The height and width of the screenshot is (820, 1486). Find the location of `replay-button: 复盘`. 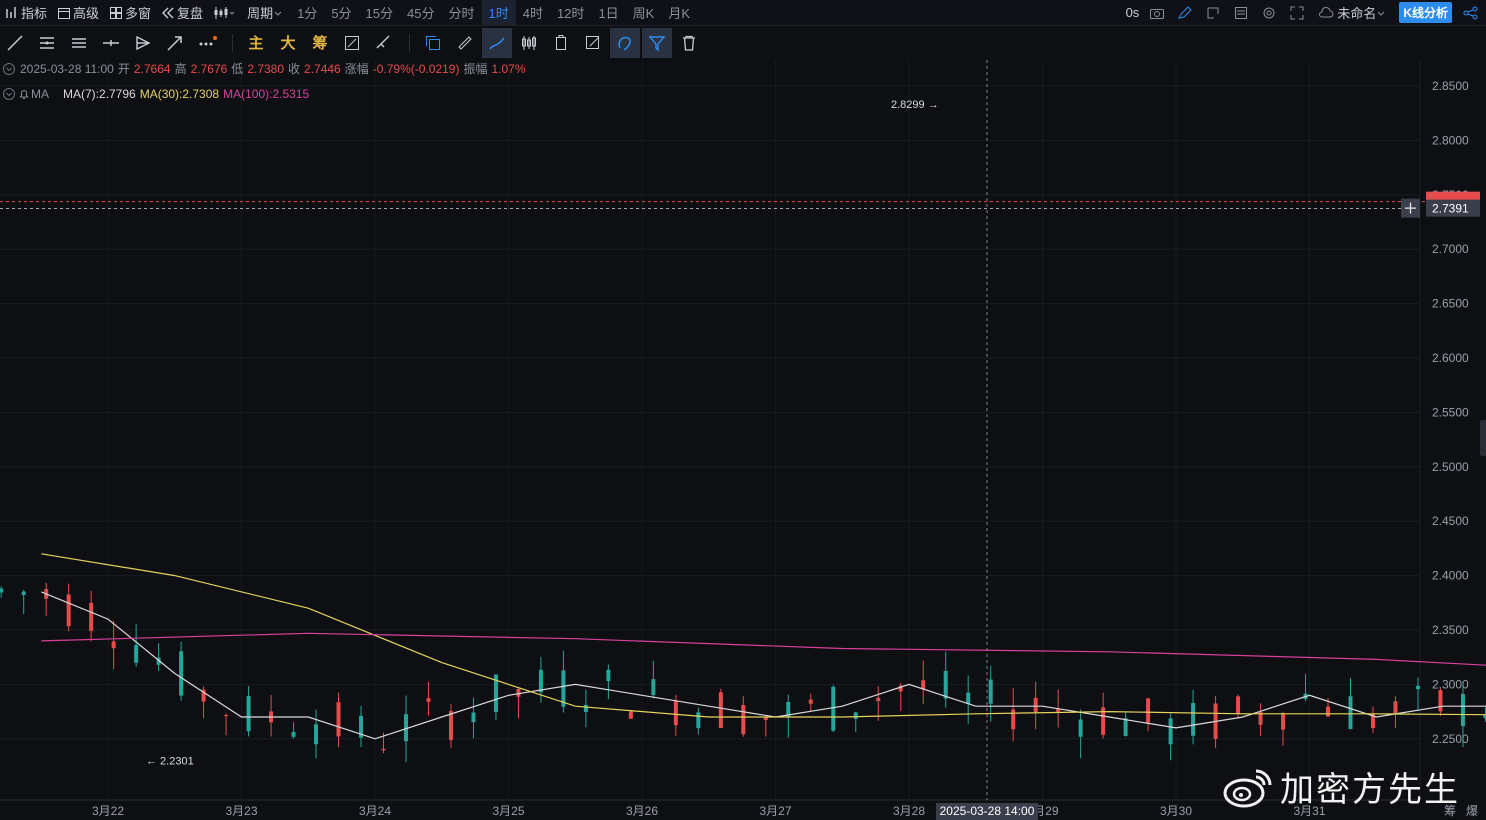

replay-button: 复盘 is located at coordinates (182, 12).